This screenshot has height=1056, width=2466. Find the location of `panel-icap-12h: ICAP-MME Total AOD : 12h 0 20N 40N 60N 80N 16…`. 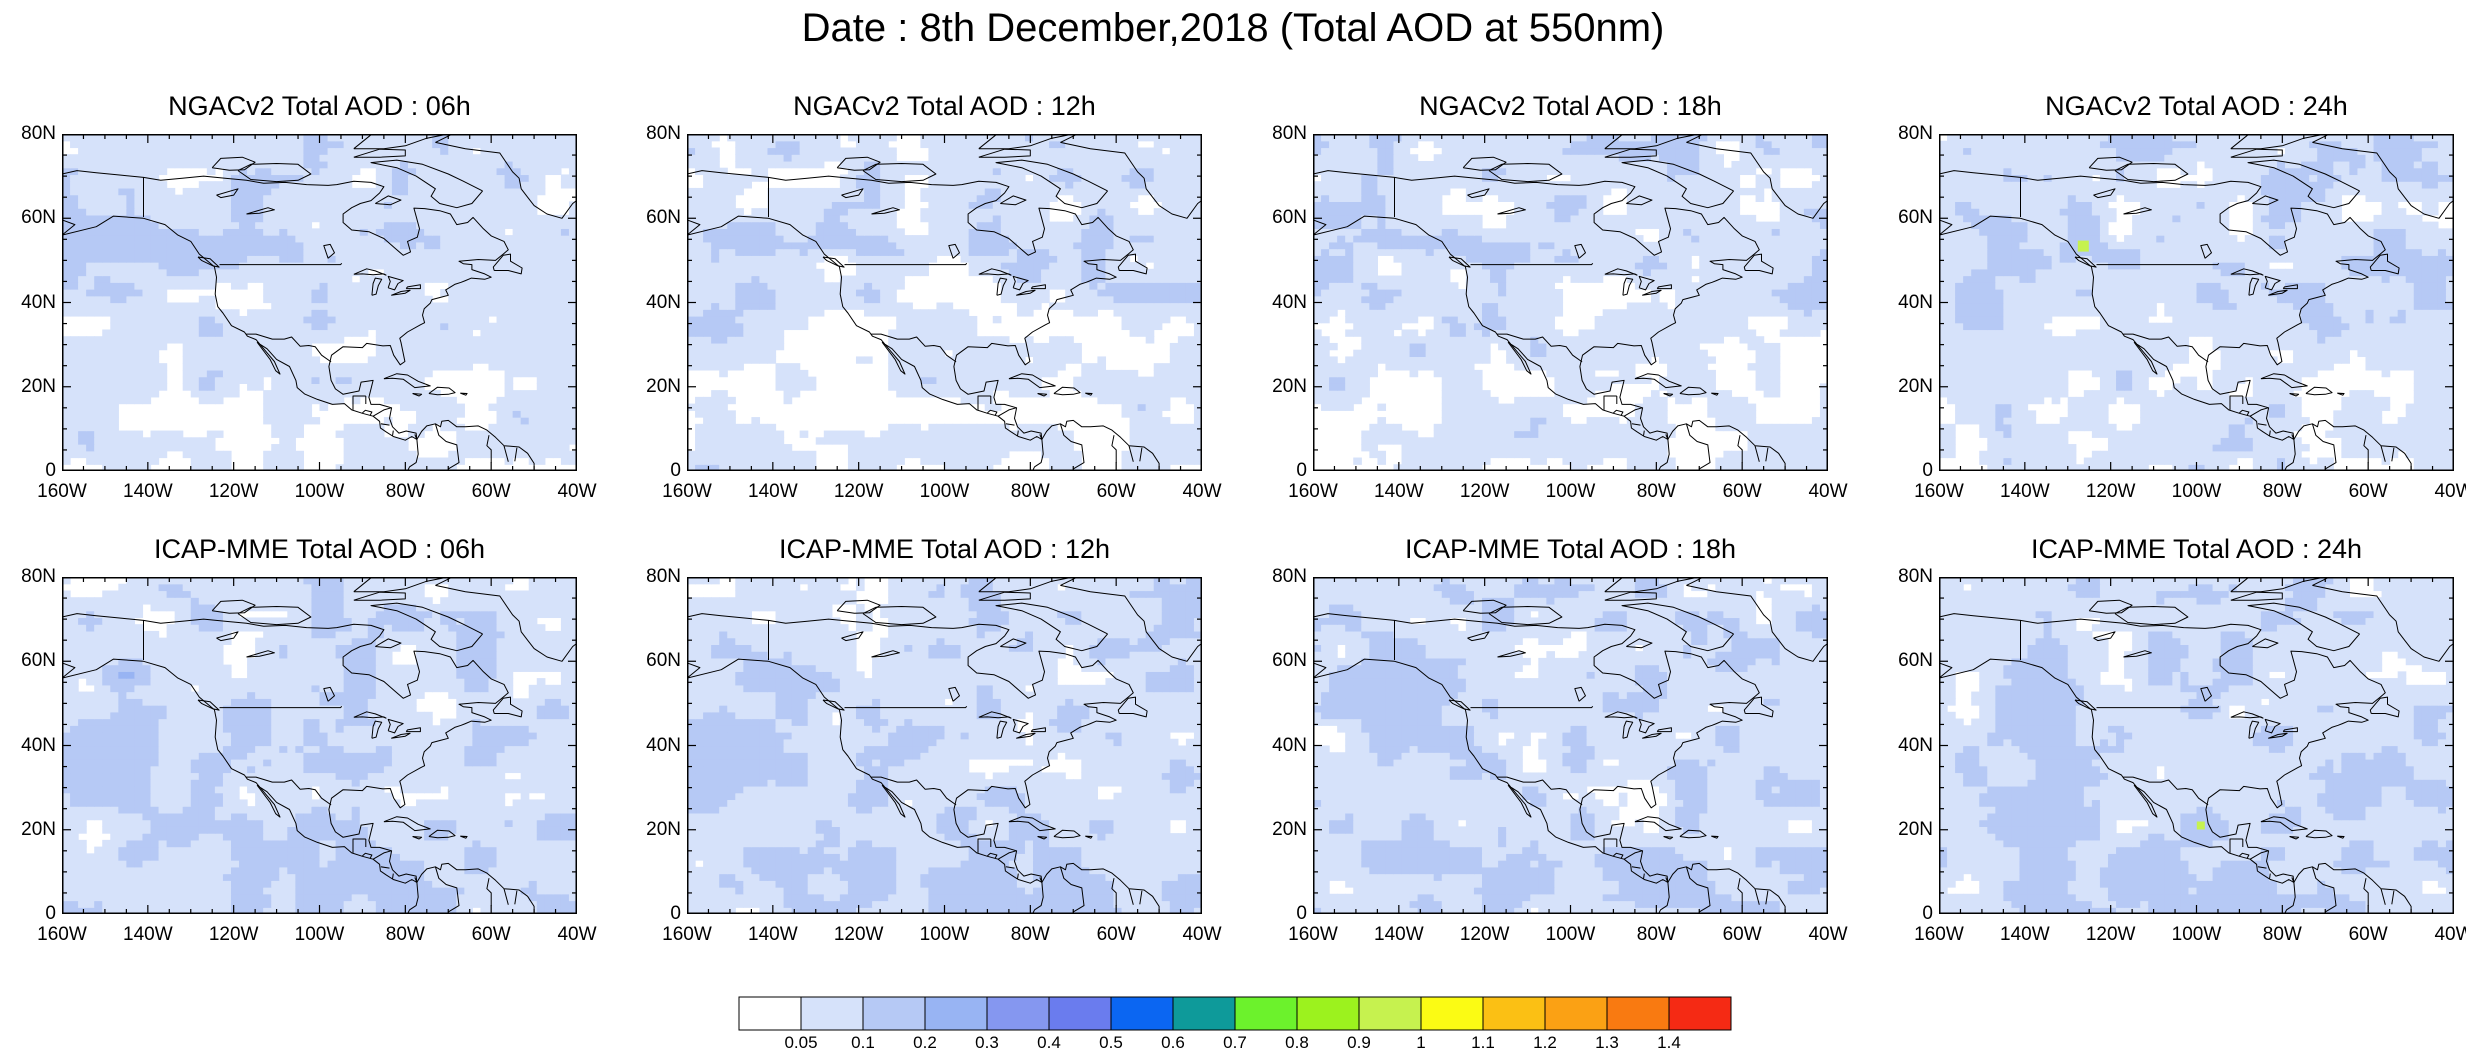

panel-icap-12h: ICAP-MME Total AOD : 12h 0 20N 40N 60N 80N 16… is located at coordinates (933, 739).